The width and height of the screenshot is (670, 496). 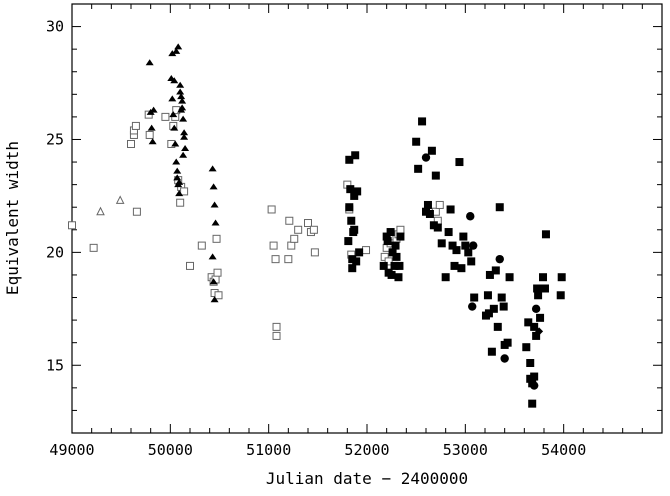 I want to click on y-axis-title: Equivalent width, so click(x=12, y=218).